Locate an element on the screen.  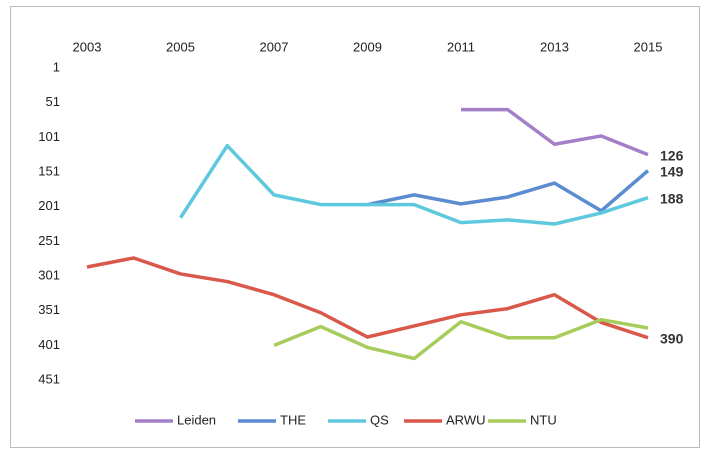
x-tick-label: 2015 is located at coordinates (648, 46).